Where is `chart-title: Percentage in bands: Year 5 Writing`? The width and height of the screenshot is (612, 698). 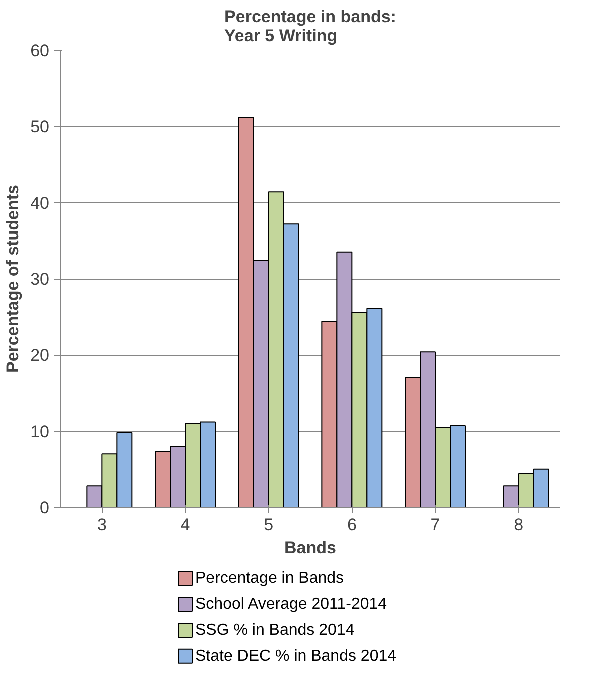
chart-title: Percentage in bands: Year 5 Writing is located at coordinates (310, 27).